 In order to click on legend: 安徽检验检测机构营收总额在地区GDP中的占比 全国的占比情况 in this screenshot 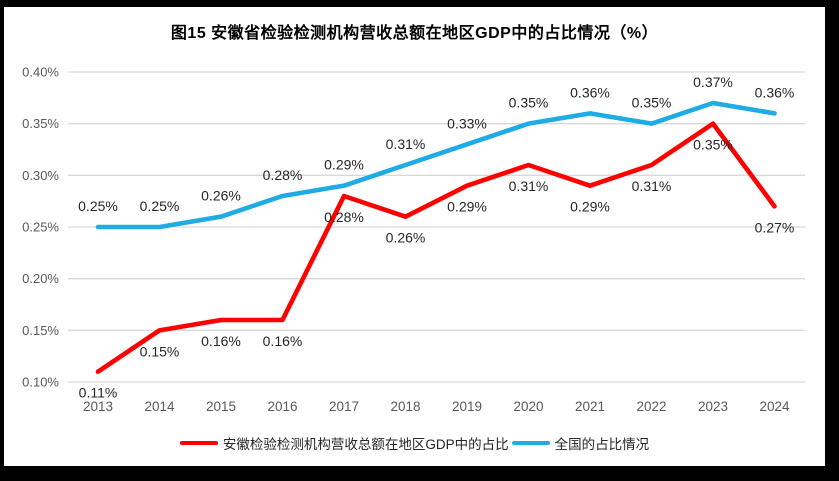, I will do `click(414, 443)`.